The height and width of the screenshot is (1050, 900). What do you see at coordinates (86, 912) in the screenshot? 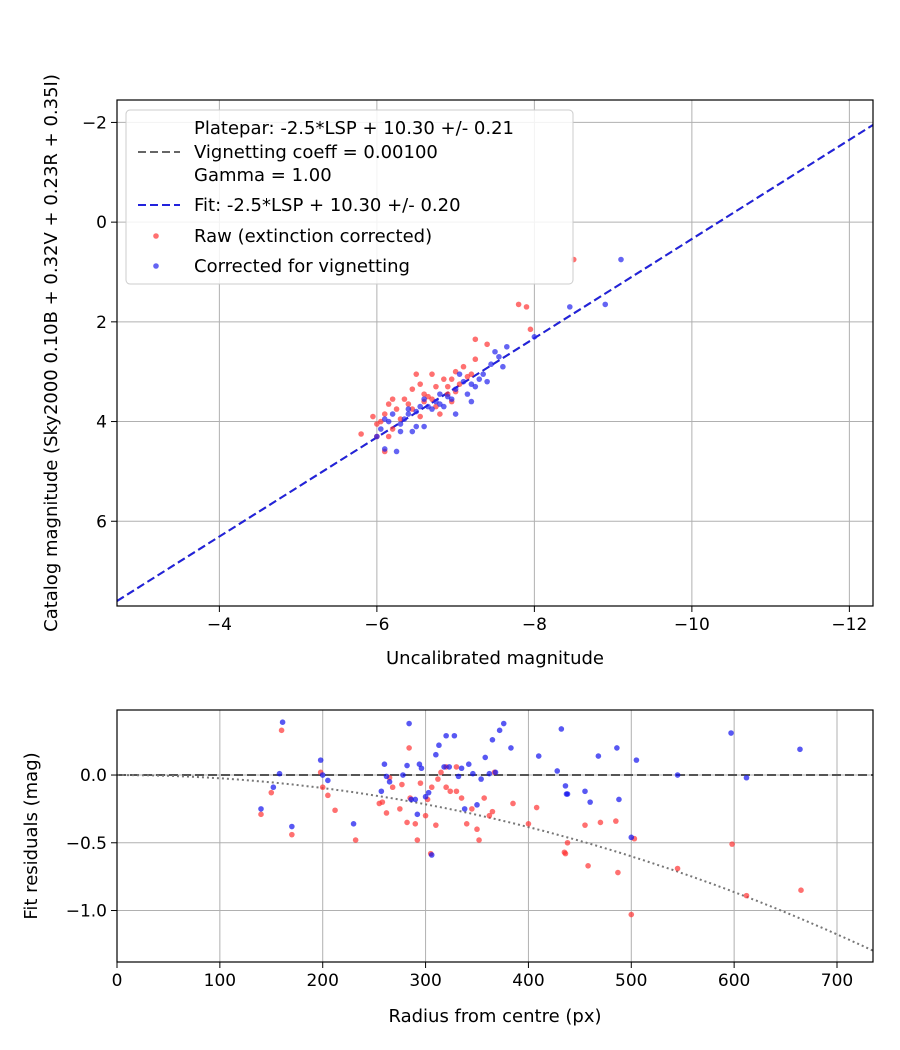
I see `y-tick-label: −1.0` at bounding box center [86, 912].